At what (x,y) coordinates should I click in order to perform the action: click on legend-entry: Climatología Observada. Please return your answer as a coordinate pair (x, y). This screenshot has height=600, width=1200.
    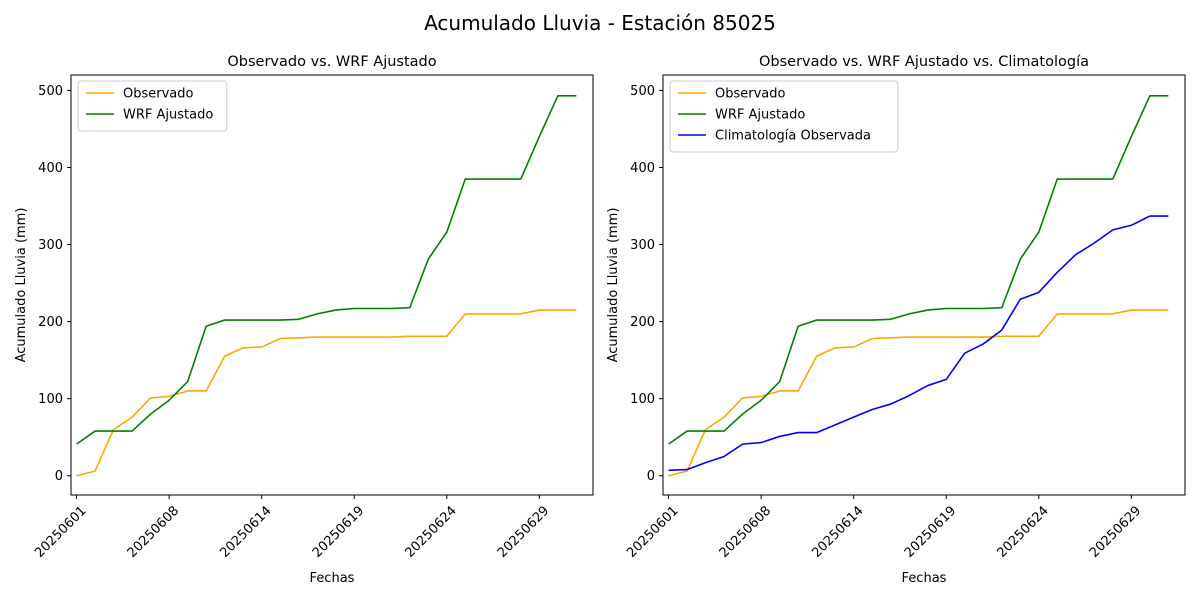
    Looking at the image, I should click on (793, 136).